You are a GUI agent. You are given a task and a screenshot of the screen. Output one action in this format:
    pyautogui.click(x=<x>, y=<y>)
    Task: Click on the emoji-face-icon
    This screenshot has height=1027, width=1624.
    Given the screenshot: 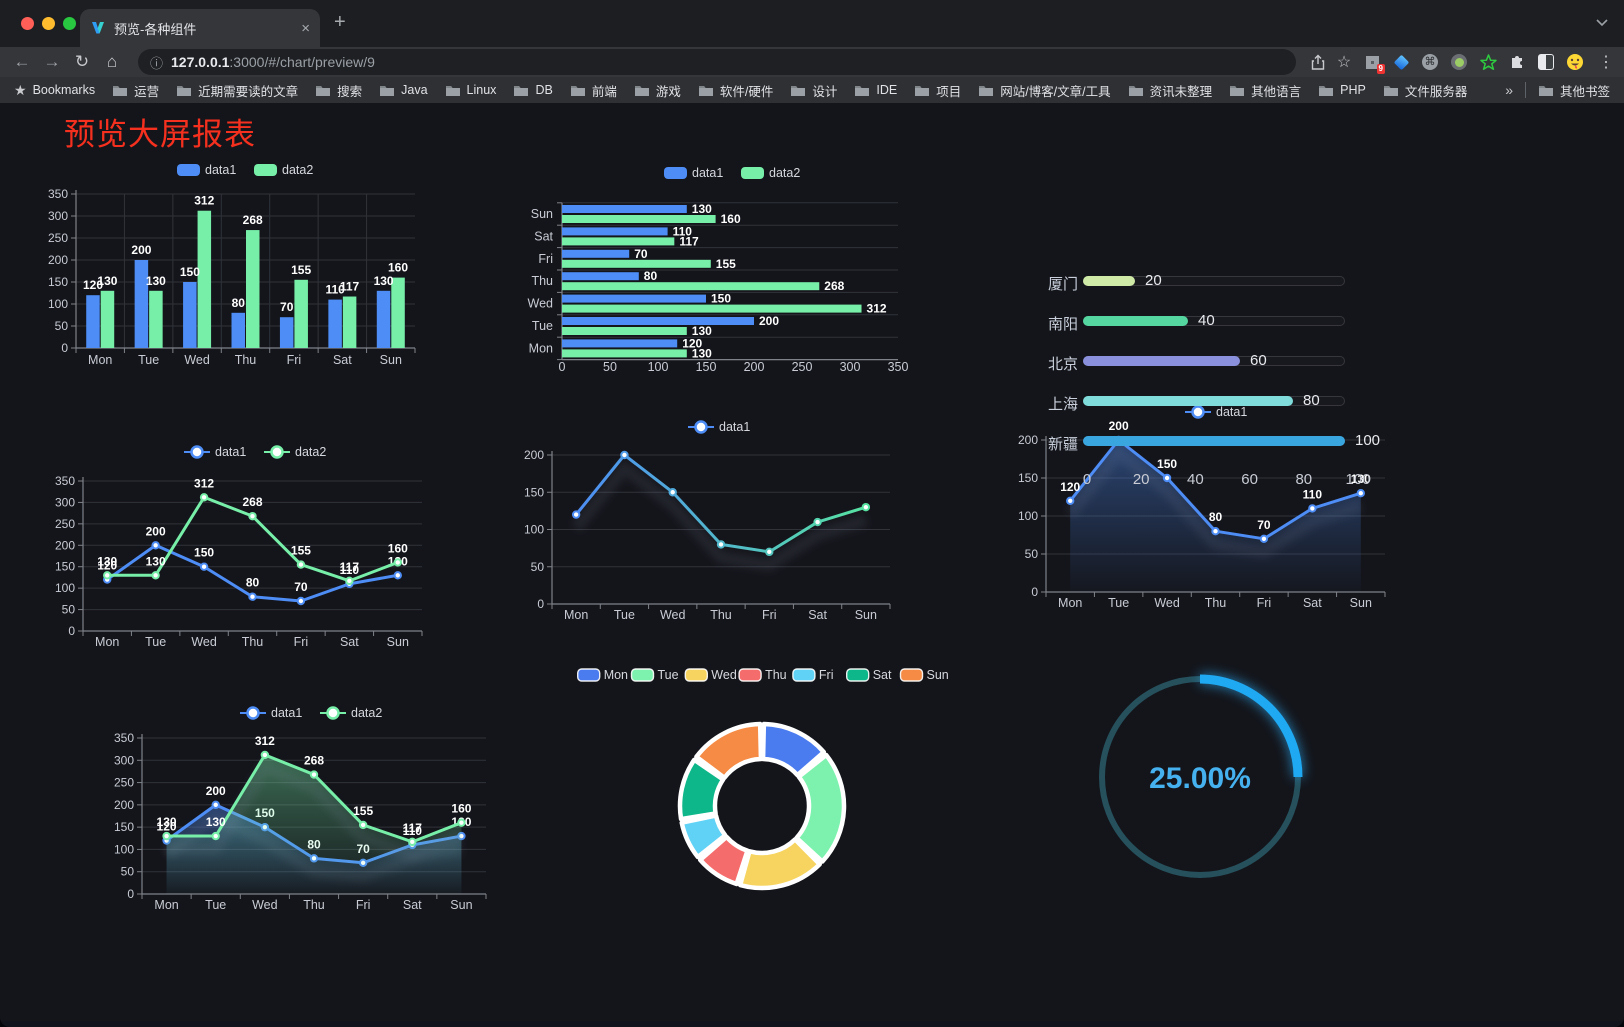 What is the action you would take?
    pyautogui.click(x=1575, y=62)
    